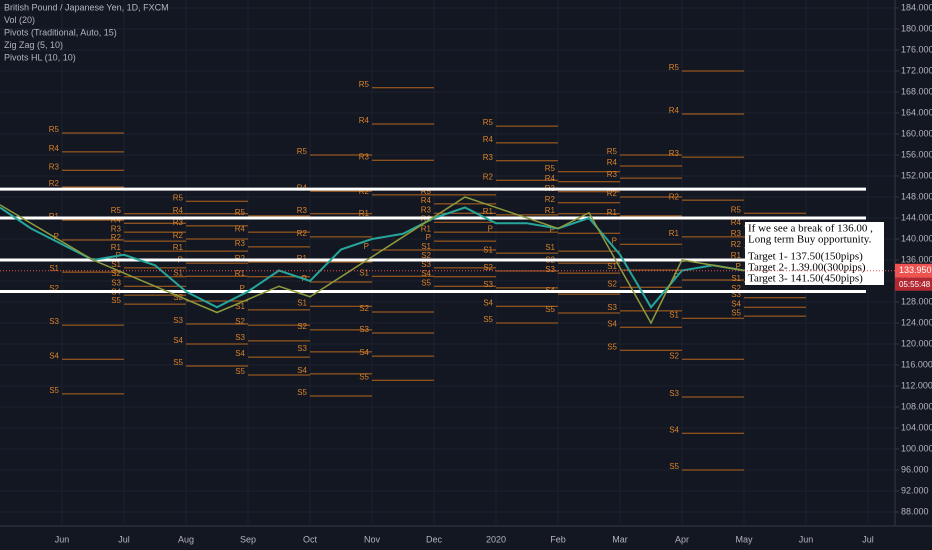 This screenshot has width=932, height=550. Describe the element at coordinates (916, 427) in the screenshot. I see `y-tick-label: 104.000` at that location.